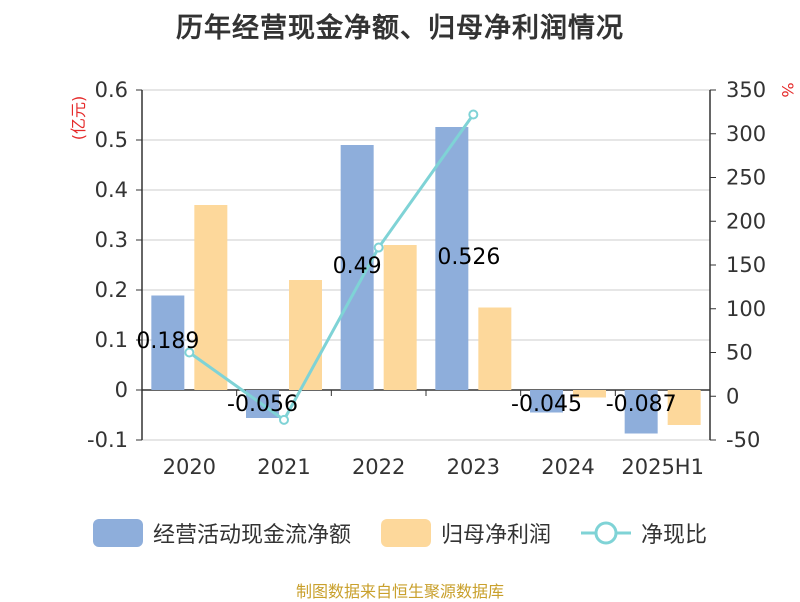 The image size is (800, 602). Describe the element at coordinates (746, 309) in the screenshot. I see `right-tick-label: 100` at that location.